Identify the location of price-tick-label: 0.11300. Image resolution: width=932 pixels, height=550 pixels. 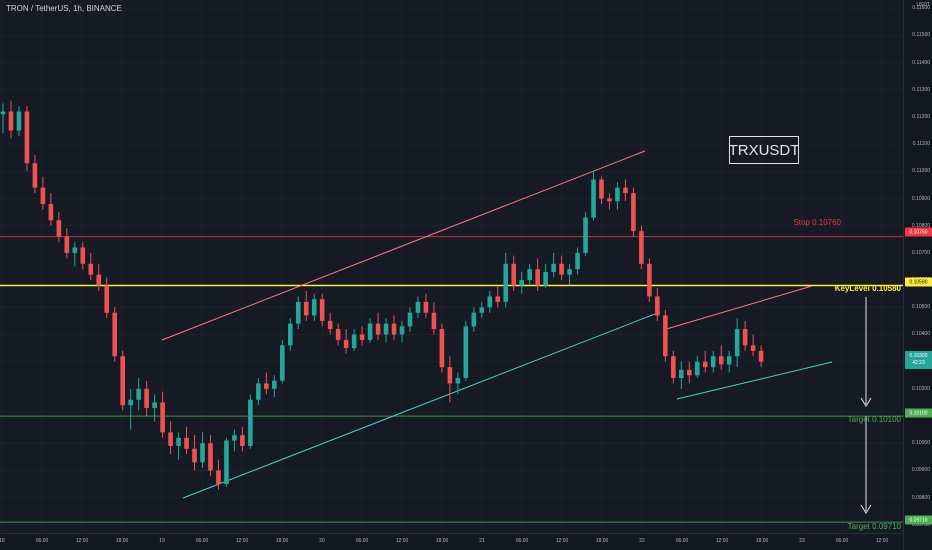
(921, 89).